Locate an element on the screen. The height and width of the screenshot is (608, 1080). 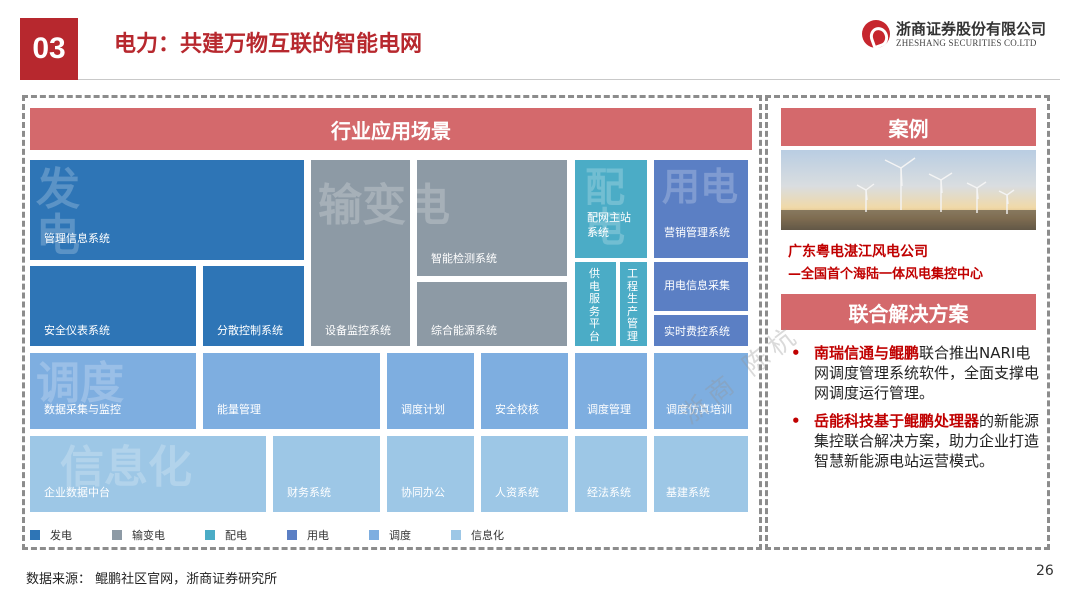
legend-item: 配电 is located at coordinates (226, 535).